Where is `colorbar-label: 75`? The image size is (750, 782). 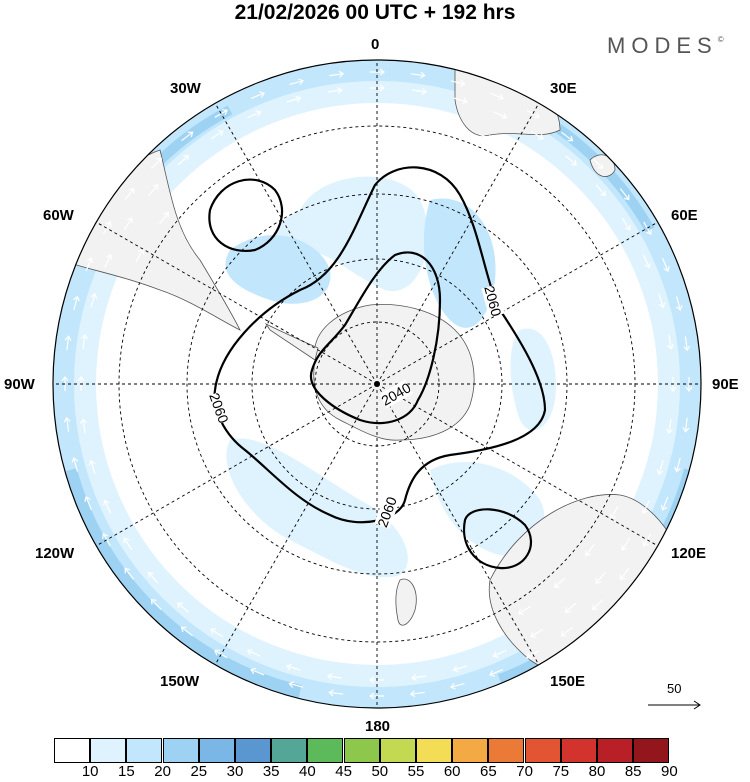 colorbar-label: 75 is located at coordinates (561, 771).